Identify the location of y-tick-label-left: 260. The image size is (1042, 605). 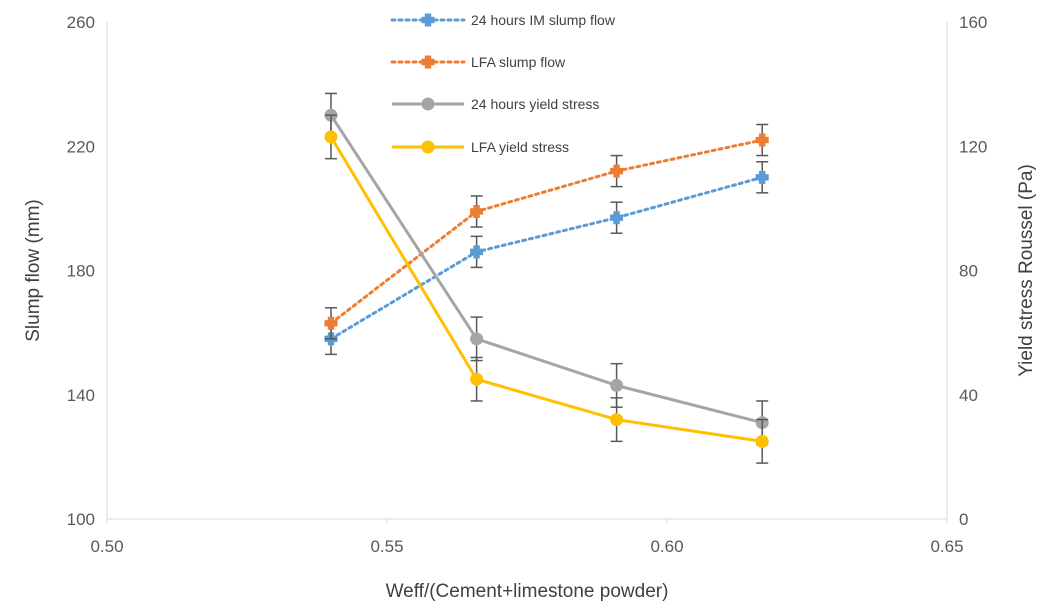
(81, 22).